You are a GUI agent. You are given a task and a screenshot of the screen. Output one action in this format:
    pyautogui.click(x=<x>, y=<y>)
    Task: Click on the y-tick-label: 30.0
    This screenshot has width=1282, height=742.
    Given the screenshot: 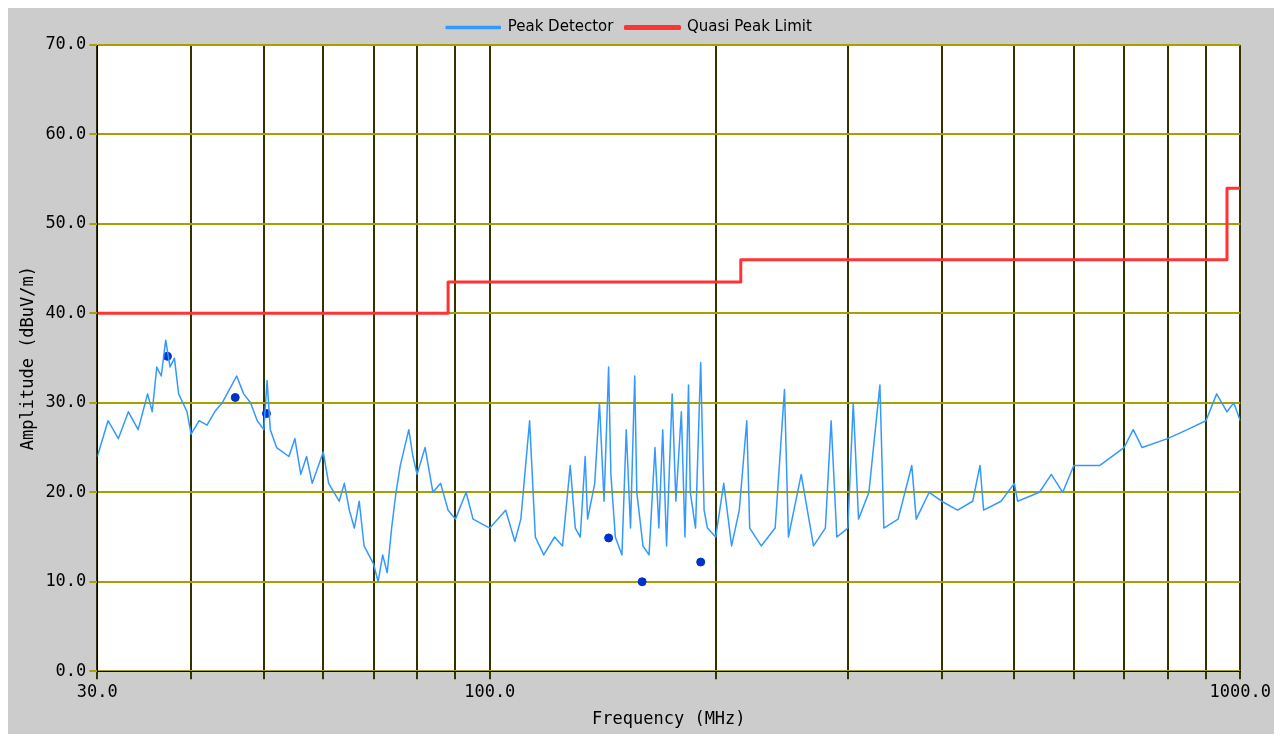 What is the action you would take?
    pyautogui.click(x=66, y=401)
    